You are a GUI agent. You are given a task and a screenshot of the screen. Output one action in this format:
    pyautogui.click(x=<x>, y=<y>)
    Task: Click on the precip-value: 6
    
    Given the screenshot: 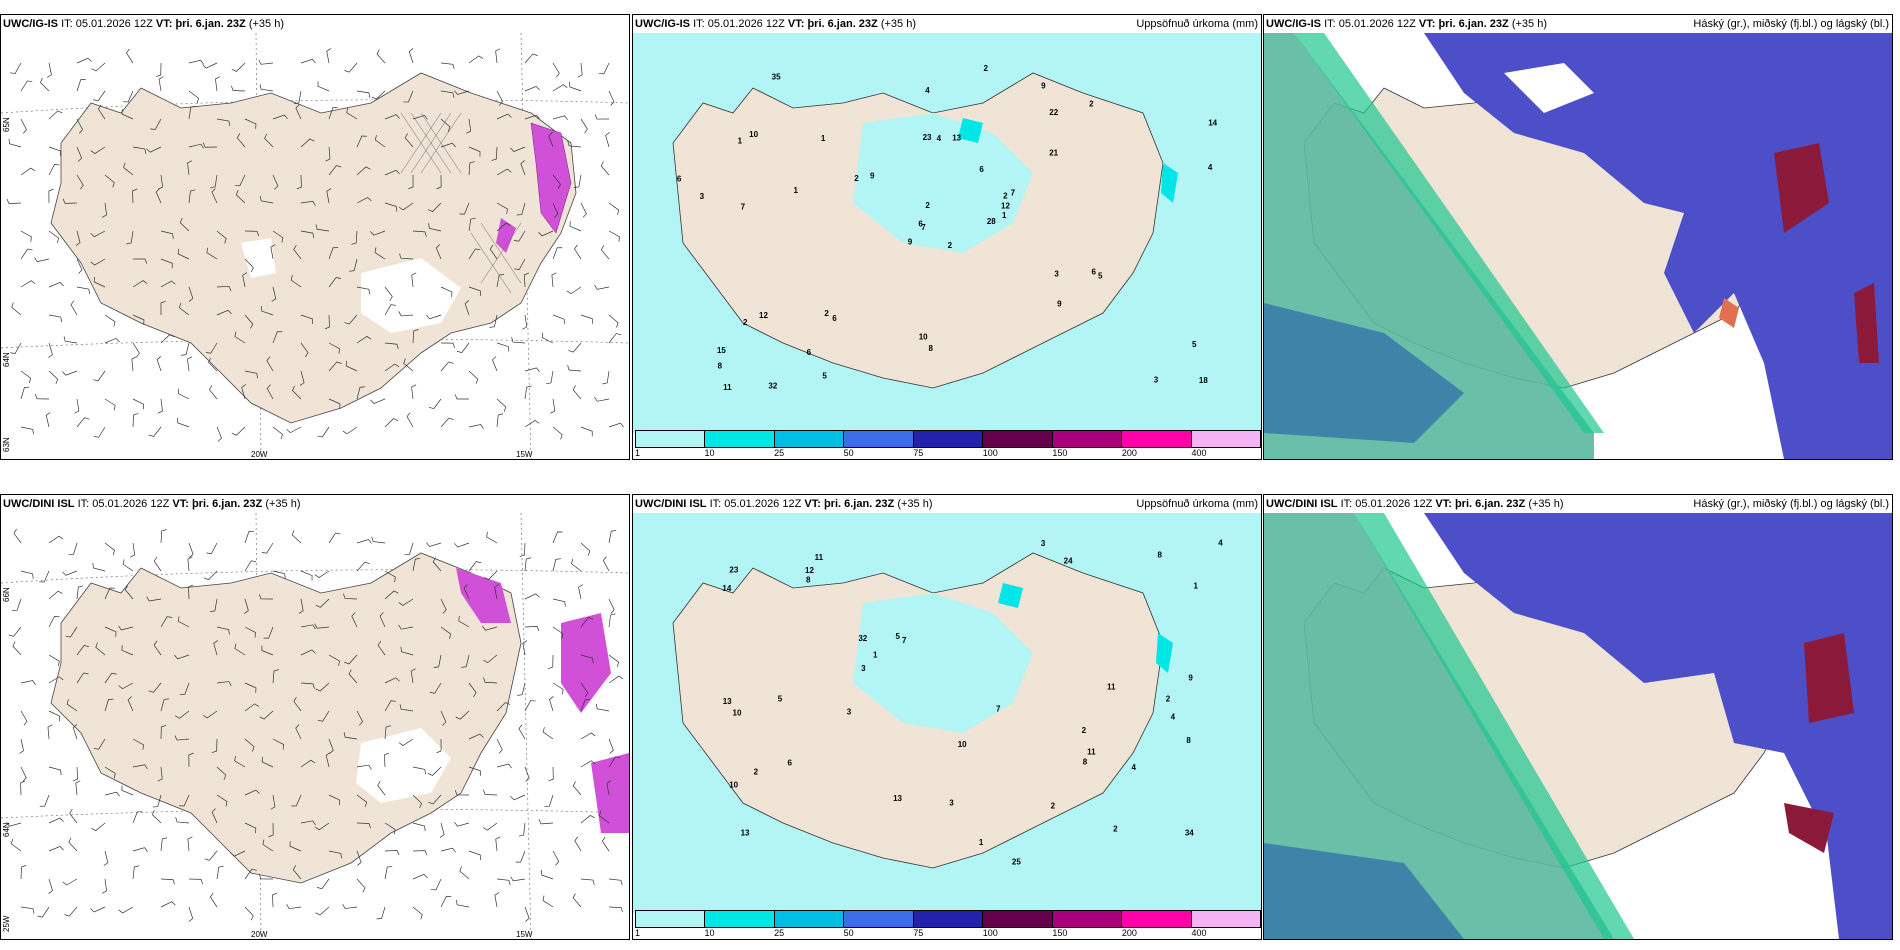 What is the action you would take?
    pyautogui.click(x=790, y=762)
    